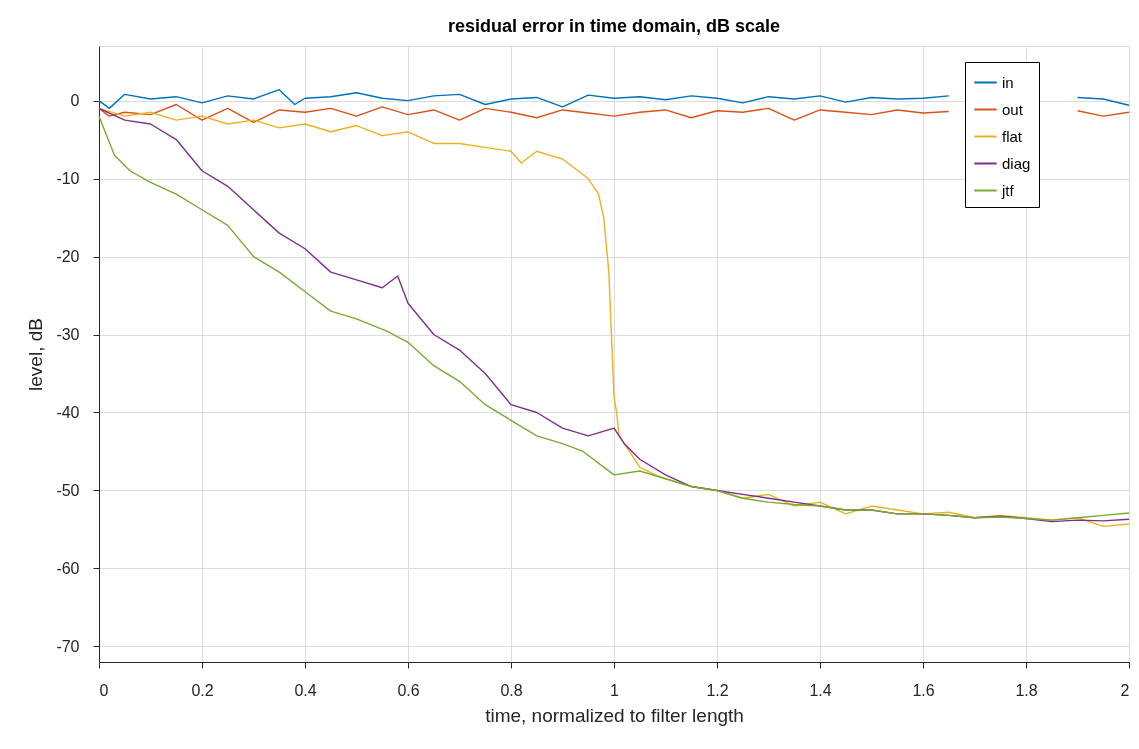 The width and height of the screenshot is (1139, 749). What do you see at coordinates (68, 335) in the screenshot?
I see `y-tick-label: -30` at bounding box center [68, 335].